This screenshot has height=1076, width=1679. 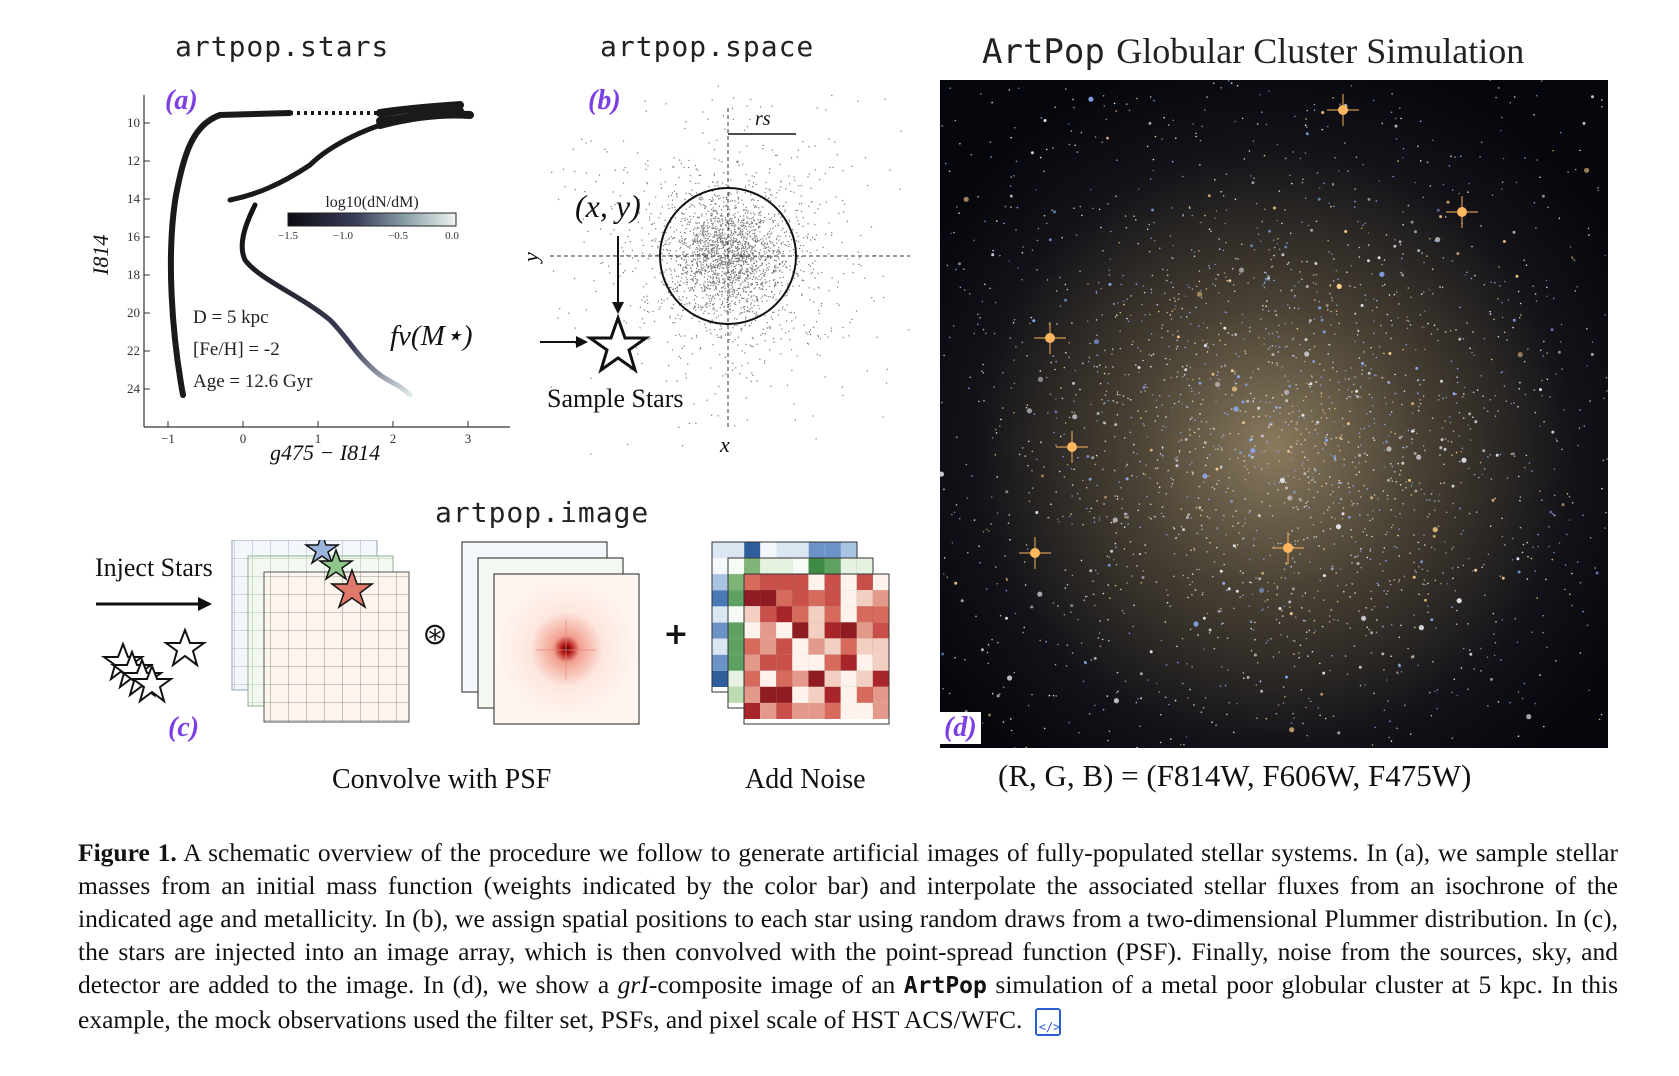 What do you see at coordinates (154, 665) in the screenshot?
I see `injected-stars-icon` at bounding box center [154, 665].